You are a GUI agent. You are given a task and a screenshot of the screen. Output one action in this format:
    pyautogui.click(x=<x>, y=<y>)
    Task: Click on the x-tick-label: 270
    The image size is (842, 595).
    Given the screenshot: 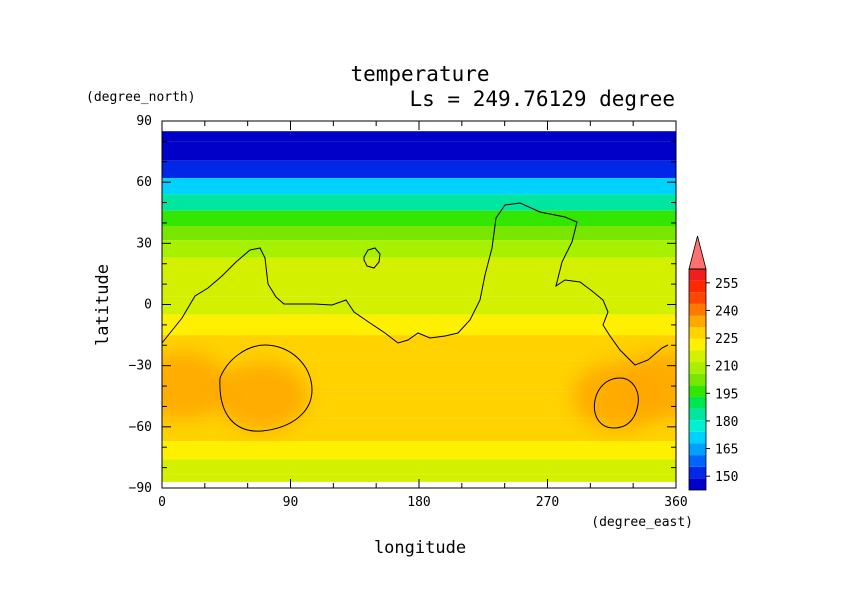 What is the action you would take?
    pyautogui.click(x=547, y=502)
    